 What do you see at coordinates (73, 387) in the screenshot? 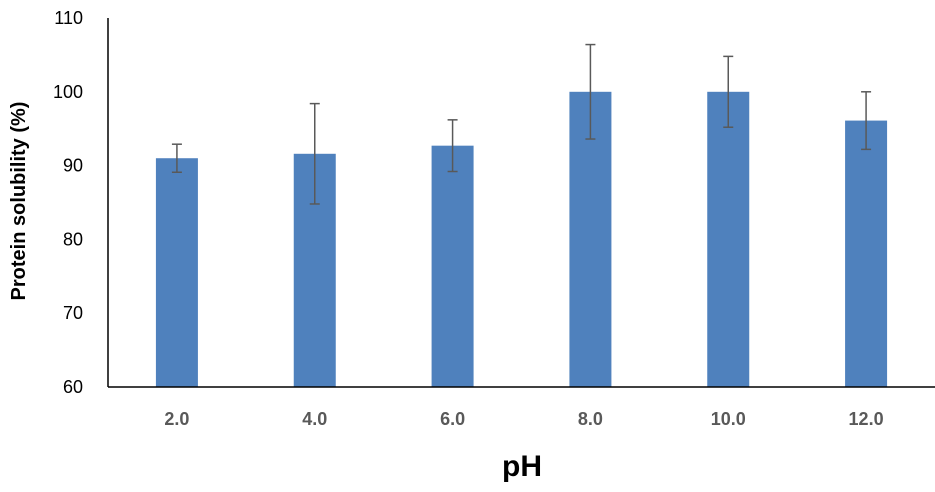
I see `y-tick-label: 60` at bounding box center [73, 387].